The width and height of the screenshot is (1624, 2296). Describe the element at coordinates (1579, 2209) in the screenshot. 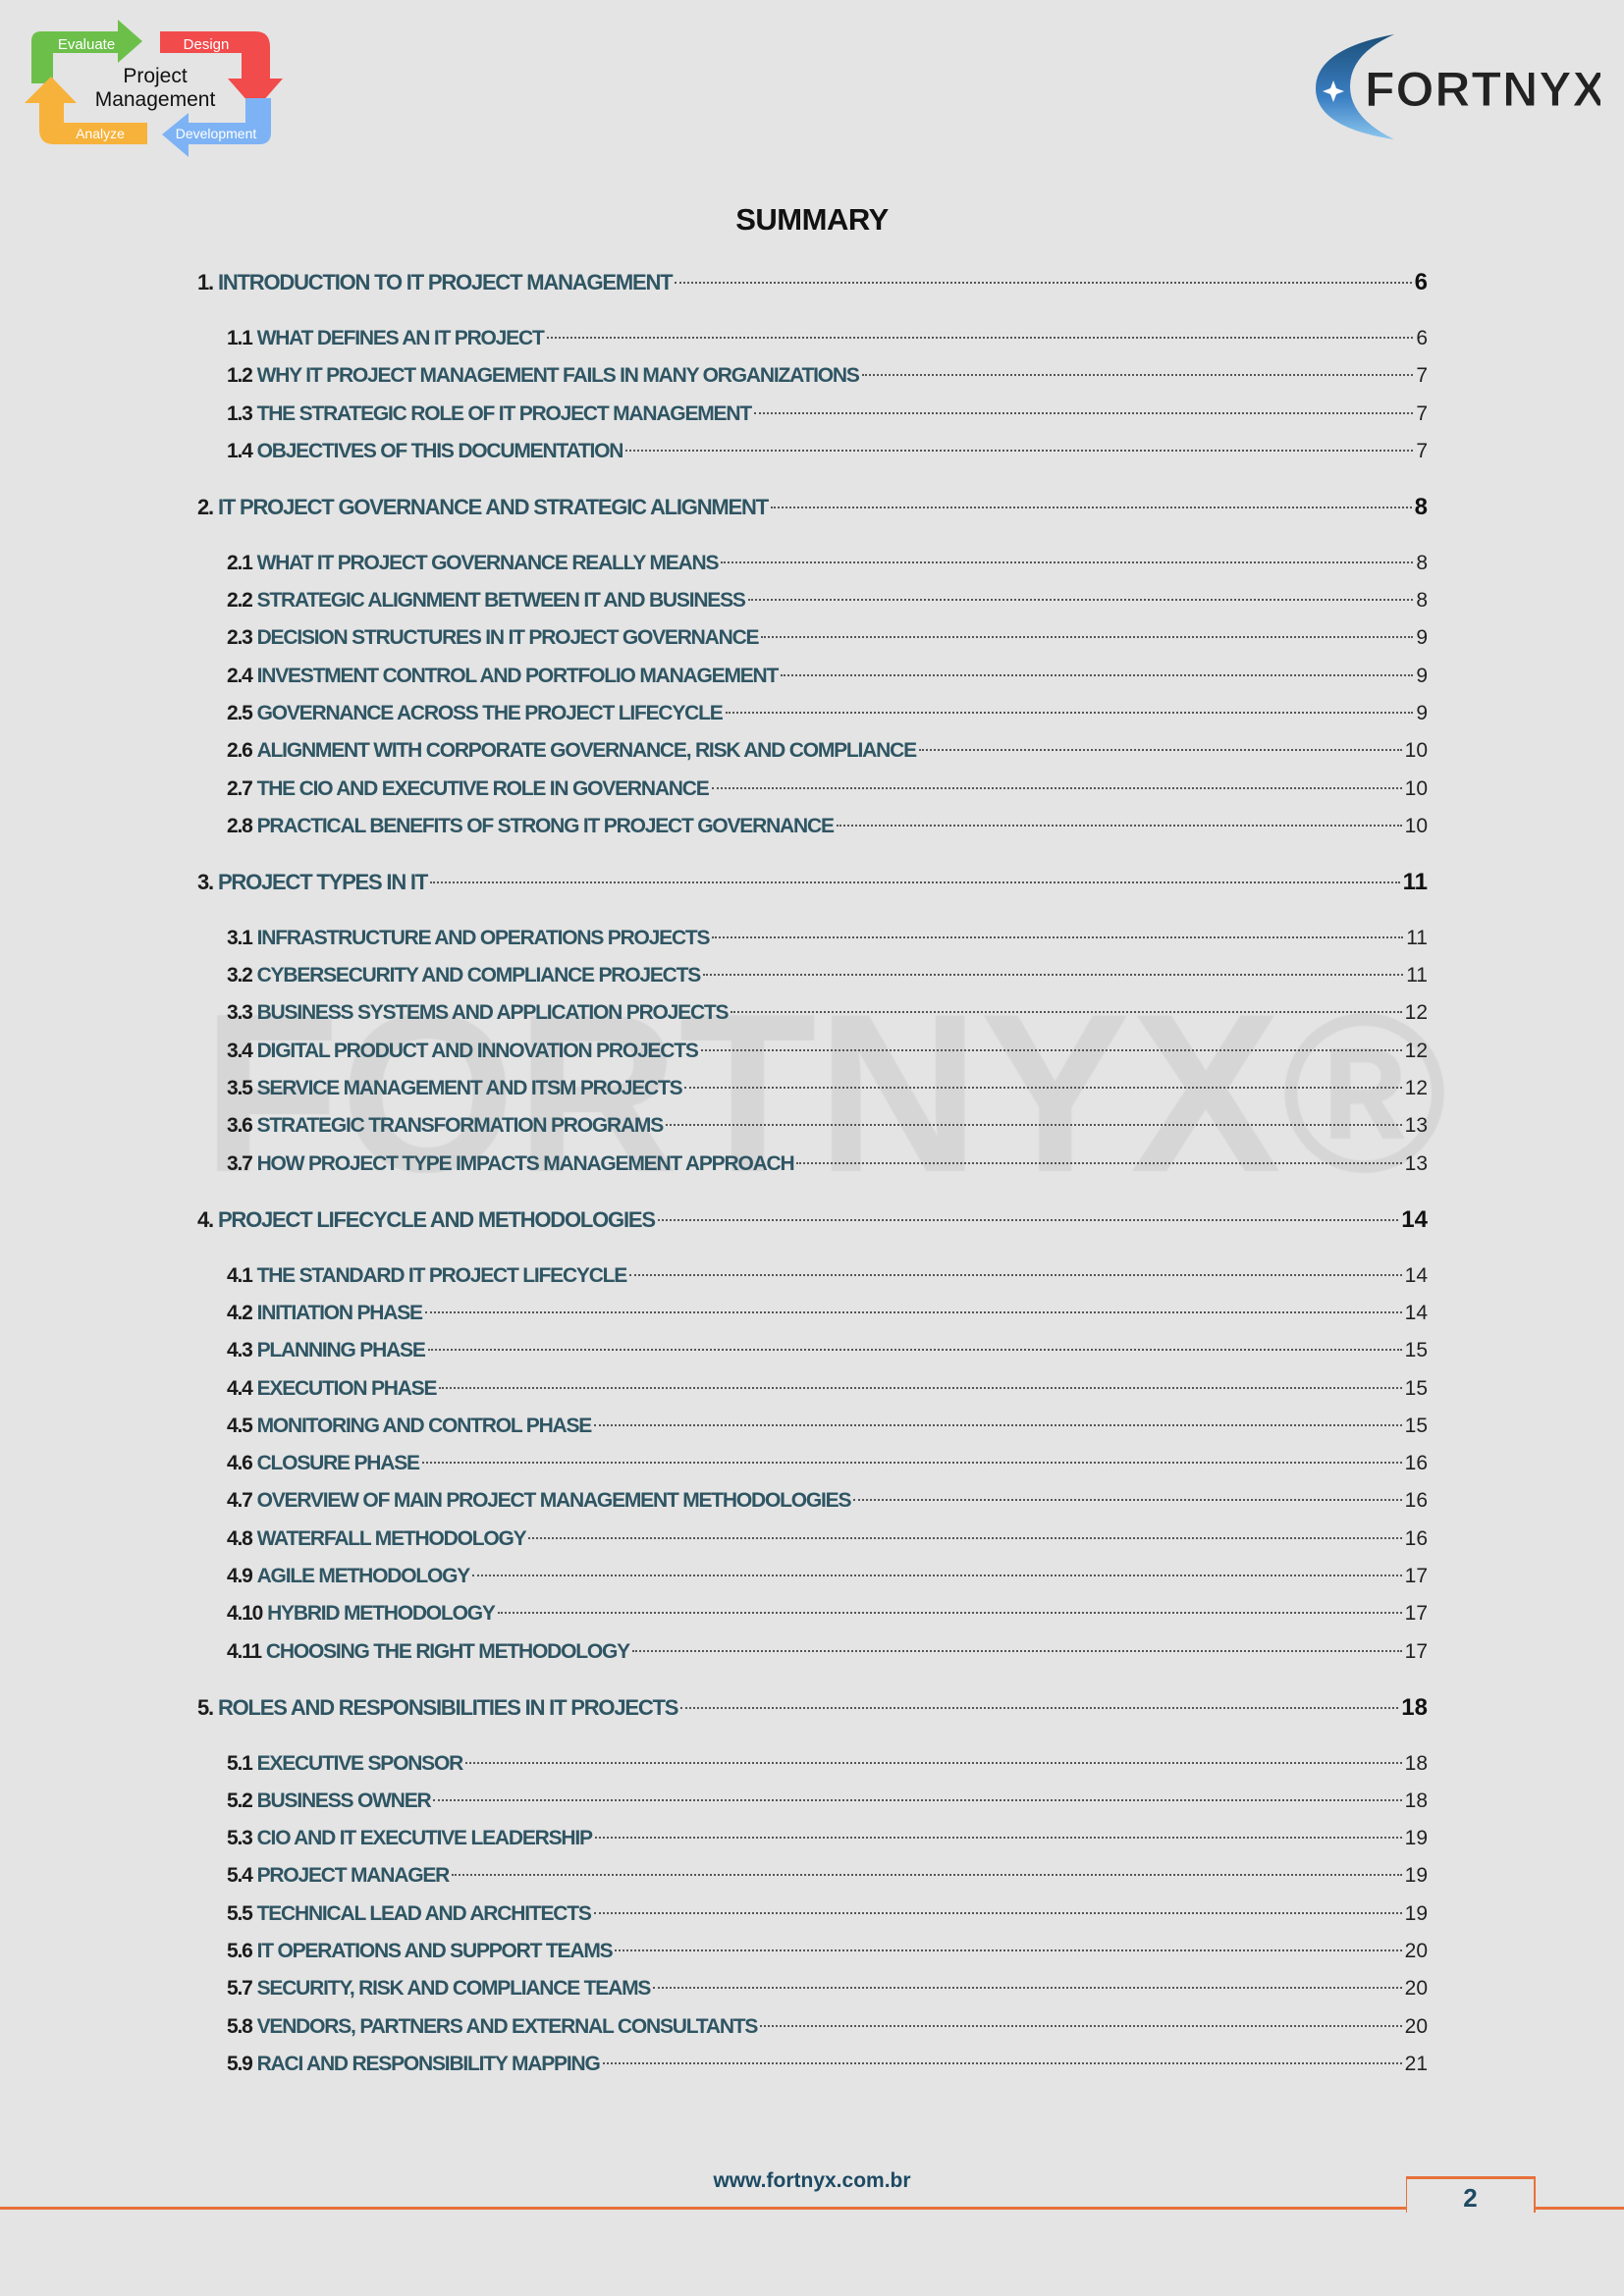

I see `footer-divider` at that location.